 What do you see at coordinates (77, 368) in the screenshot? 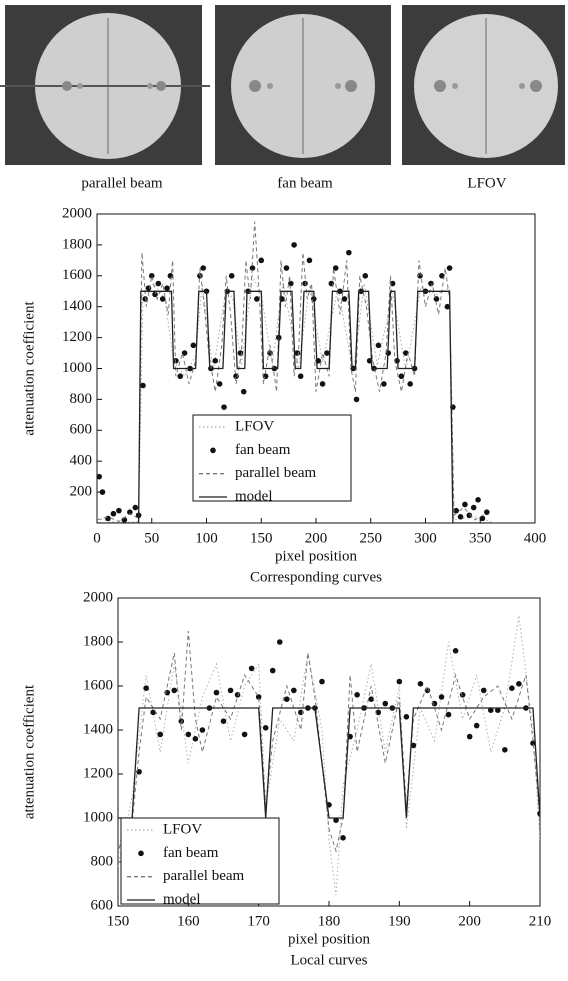
I see `y-tick-label: 1000` at bounding box center [77, 368].